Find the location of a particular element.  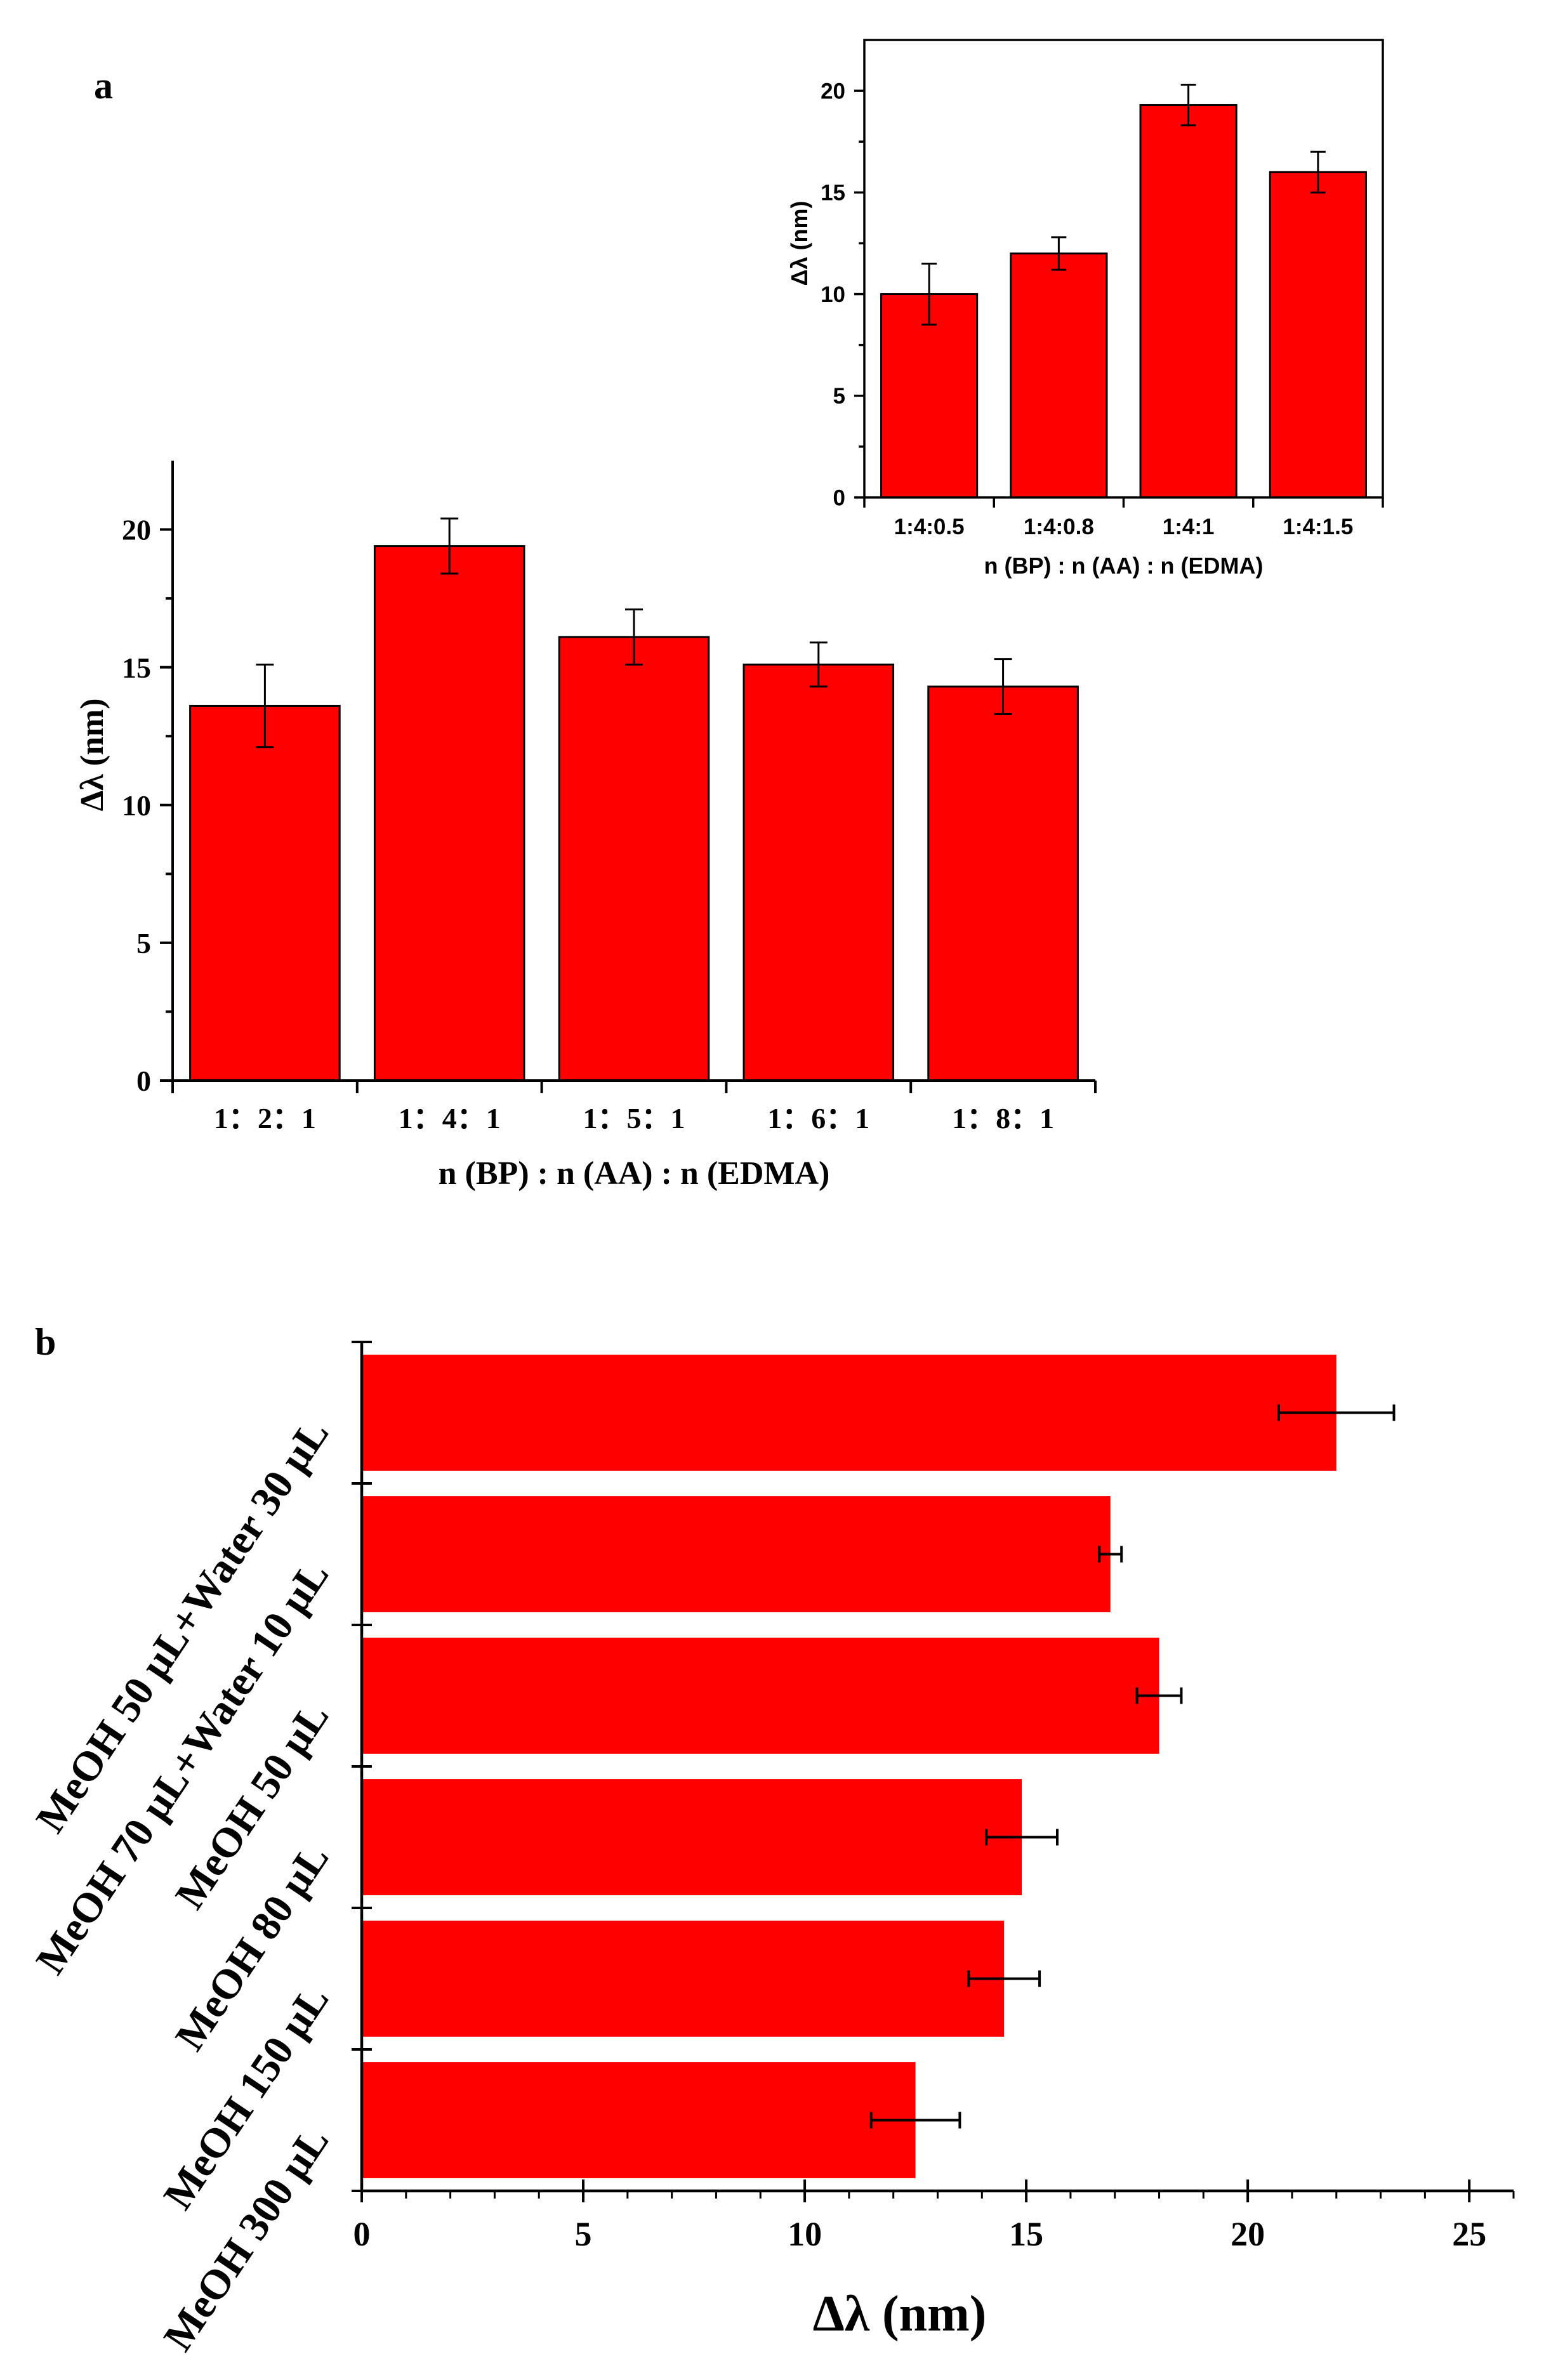

y-tick-label-a-inset-1: 5 is located at coordinates (839, 396).